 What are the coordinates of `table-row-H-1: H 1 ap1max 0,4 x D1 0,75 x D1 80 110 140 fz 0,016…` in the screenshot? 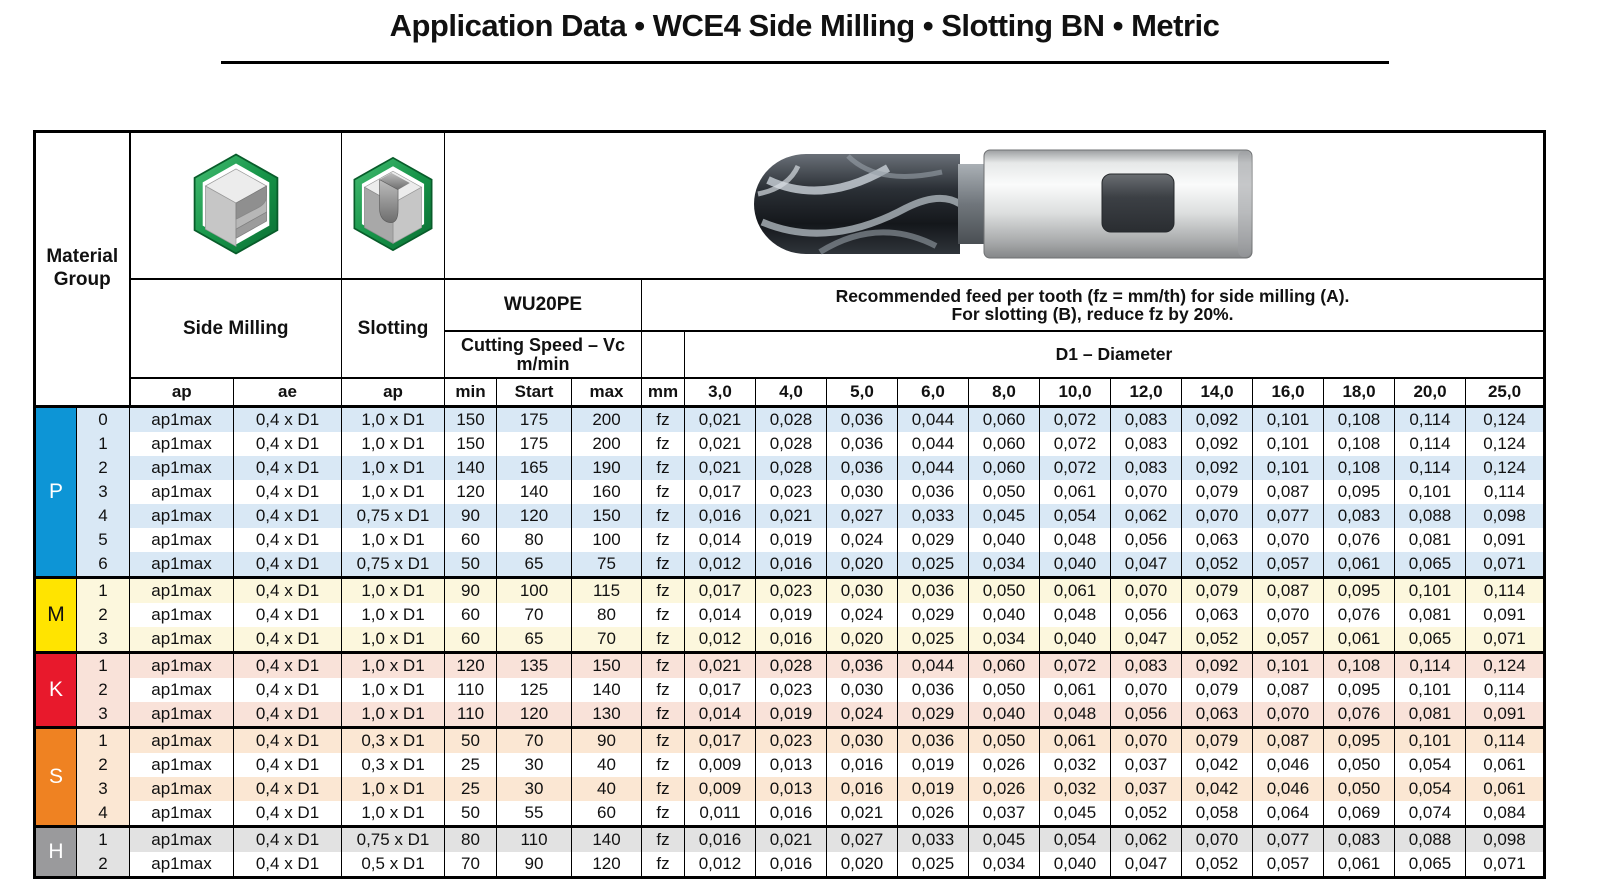 It's located at (789, 851).